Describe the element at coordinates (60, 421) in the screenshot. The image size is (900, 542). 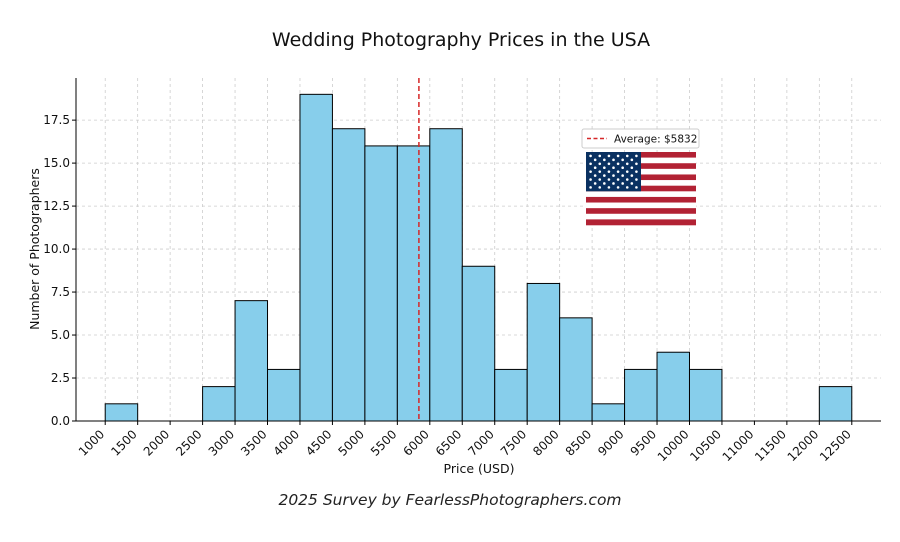
I see `y-tick-label: 0.0` at that location.